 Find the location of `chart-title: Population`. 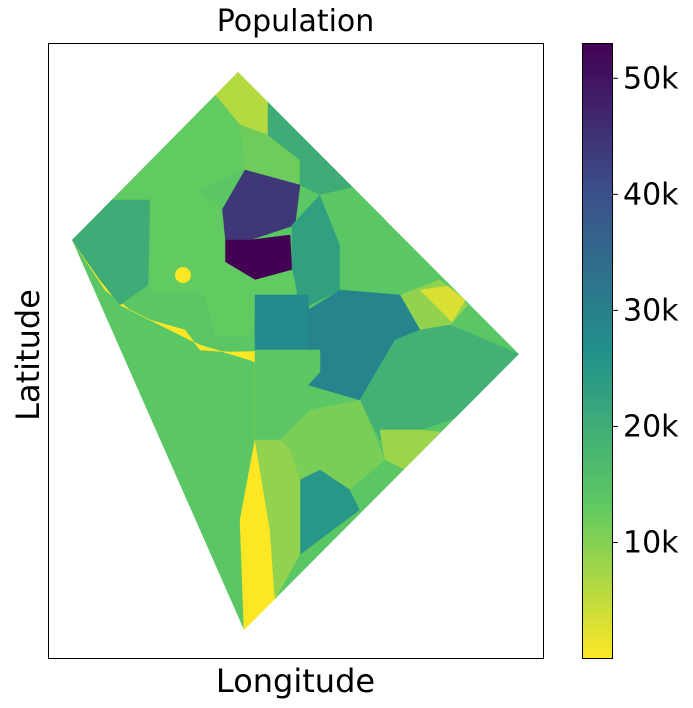

chart-title: Population is located at coordinates (295, 21).